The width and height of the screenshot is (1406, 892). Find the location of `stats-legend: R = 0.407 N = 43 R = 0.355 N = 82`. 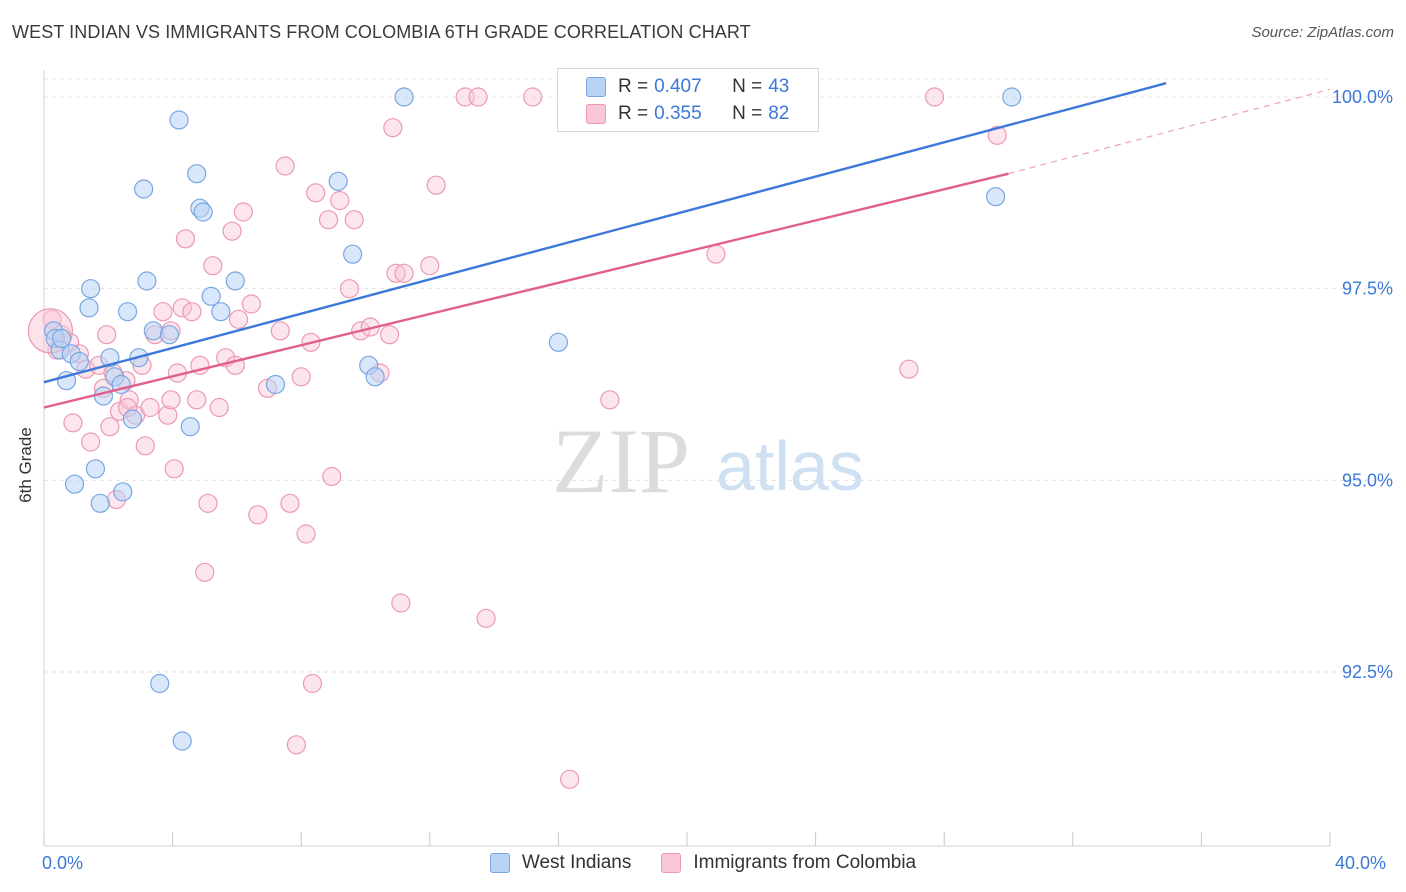

stats-legend: R = 0.407 N = 43 R = 0.355 N = 82 is located at coordinates (688, 100).